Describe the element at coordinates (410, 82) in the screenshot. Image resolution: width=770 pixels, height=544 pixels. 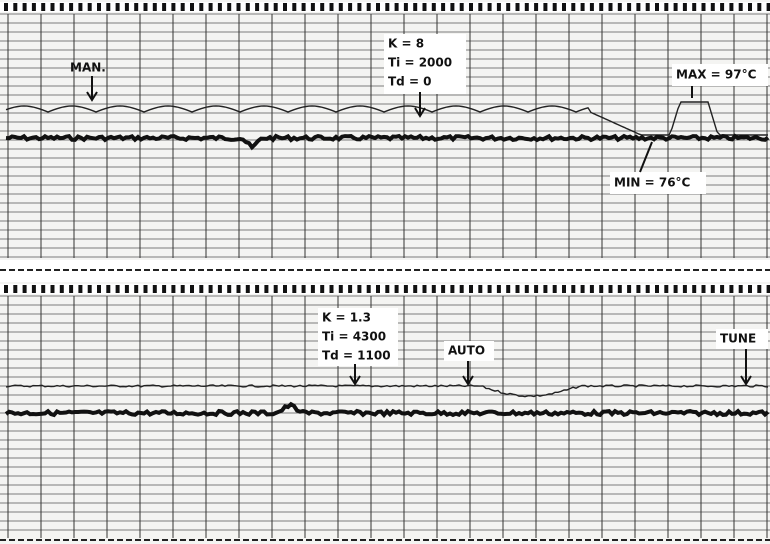
I see `setting: Td = 0` at that location.